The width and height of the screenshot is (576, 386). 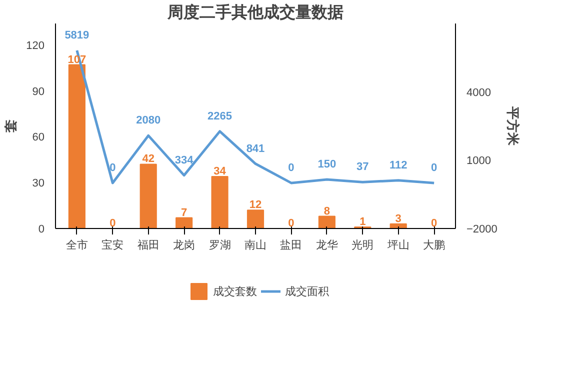 What do you see at coordinates (327, 164) in the screenshot?
I see `data-label: 150` at bounding box center [327, 164].